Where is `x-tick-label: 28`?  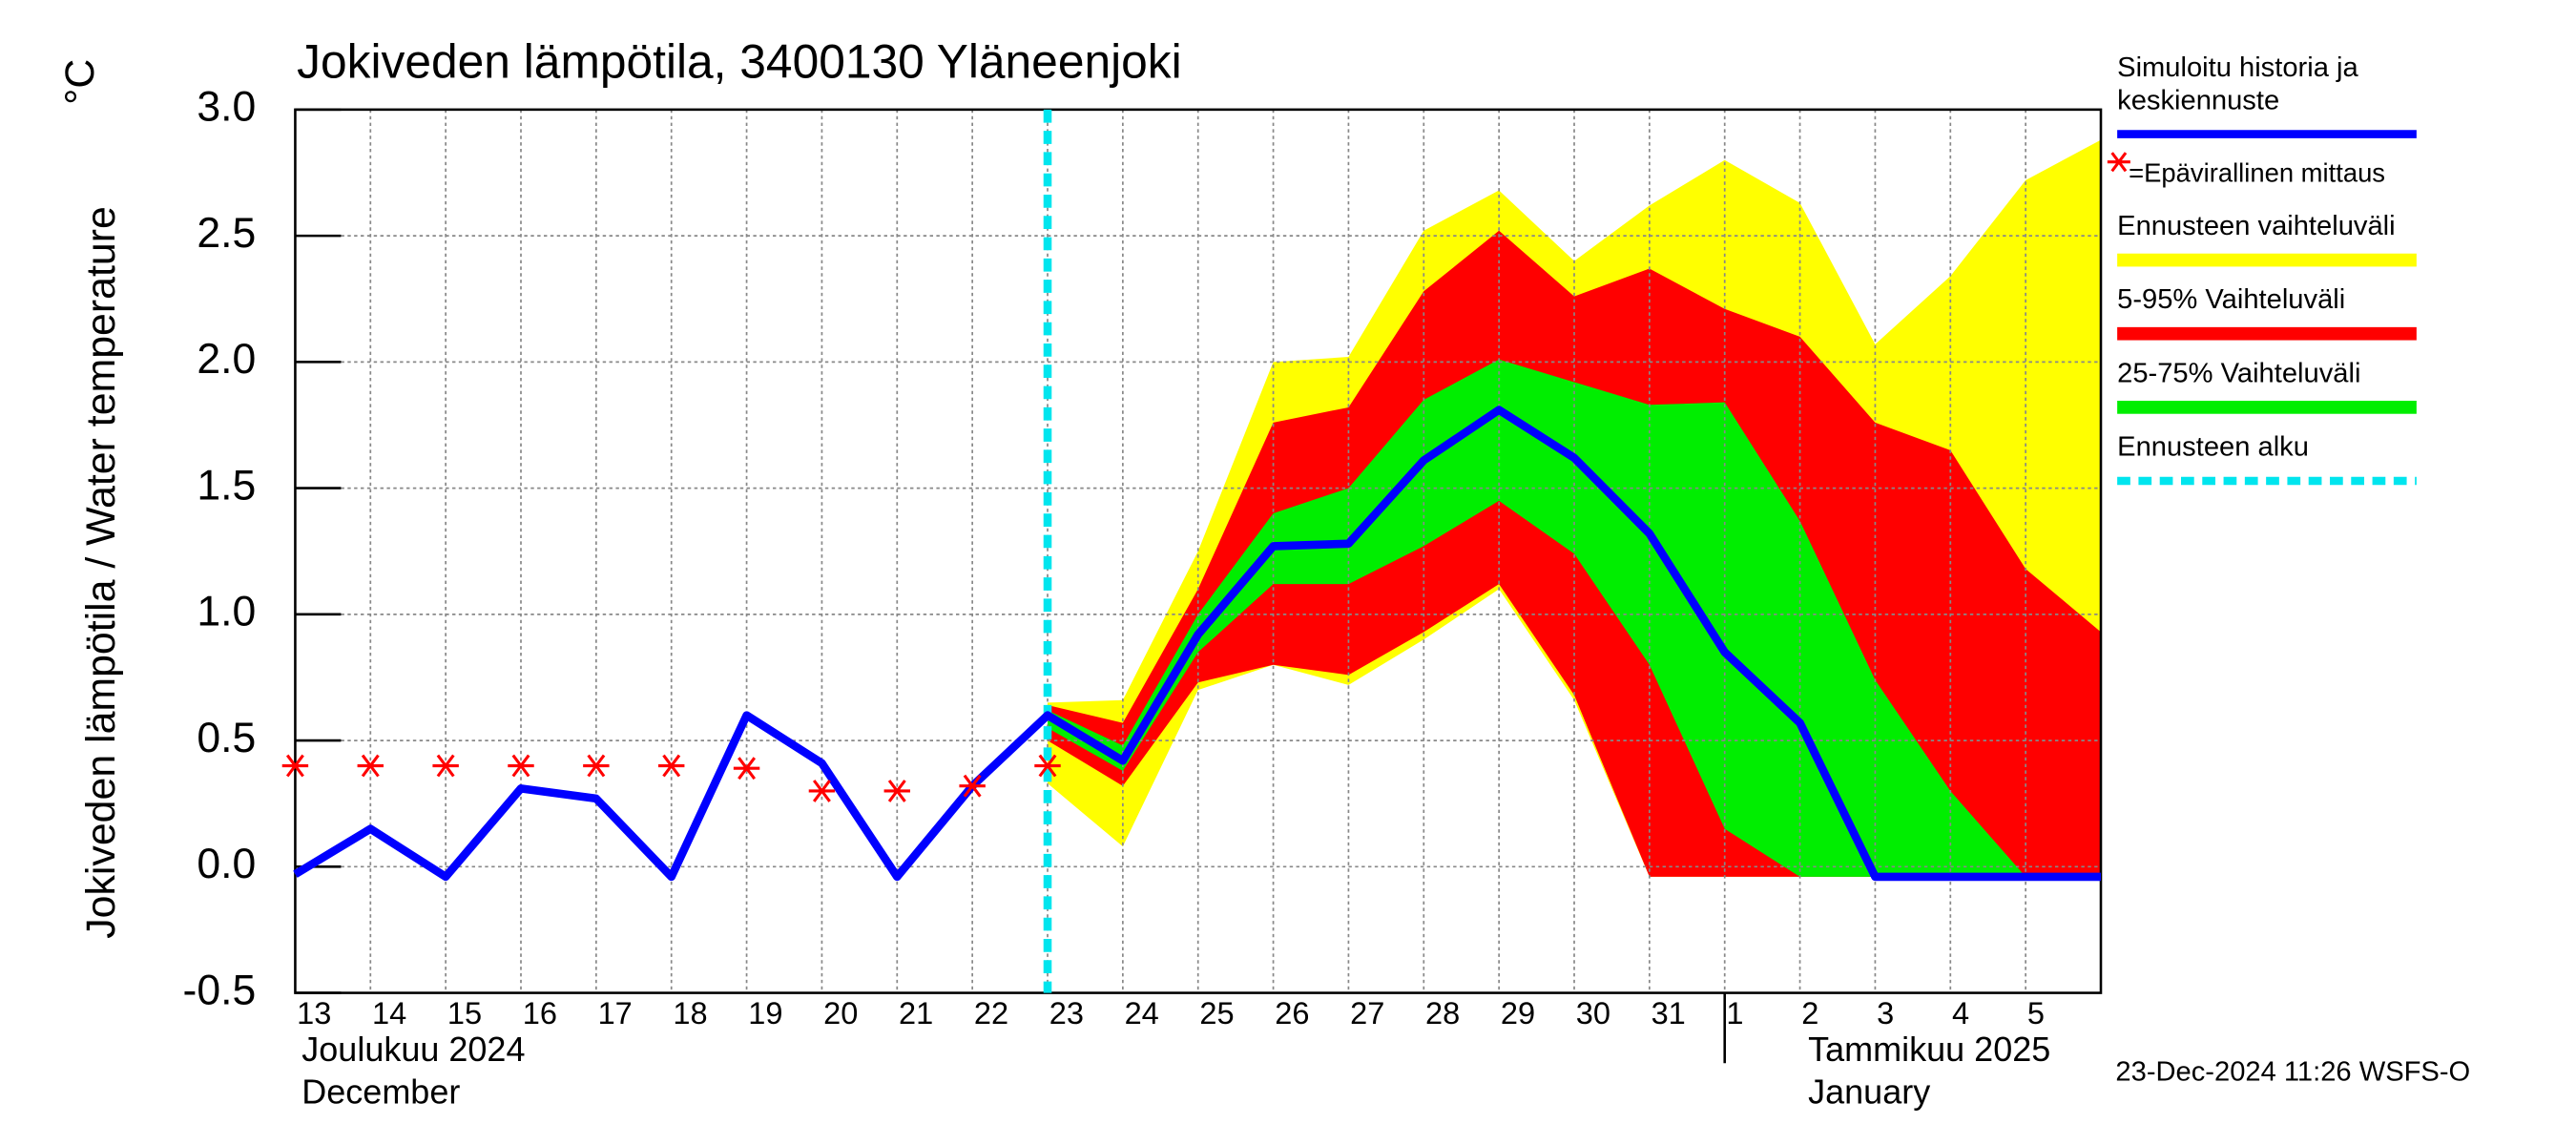
x-tick-label: 28 is located at coordinates (1442, 1013).